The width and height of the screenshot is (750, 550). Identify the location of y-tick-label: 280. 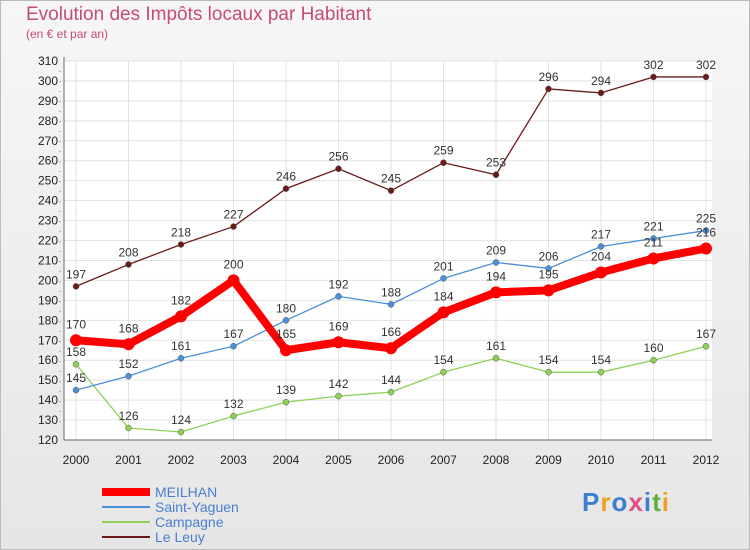
(48, 121).